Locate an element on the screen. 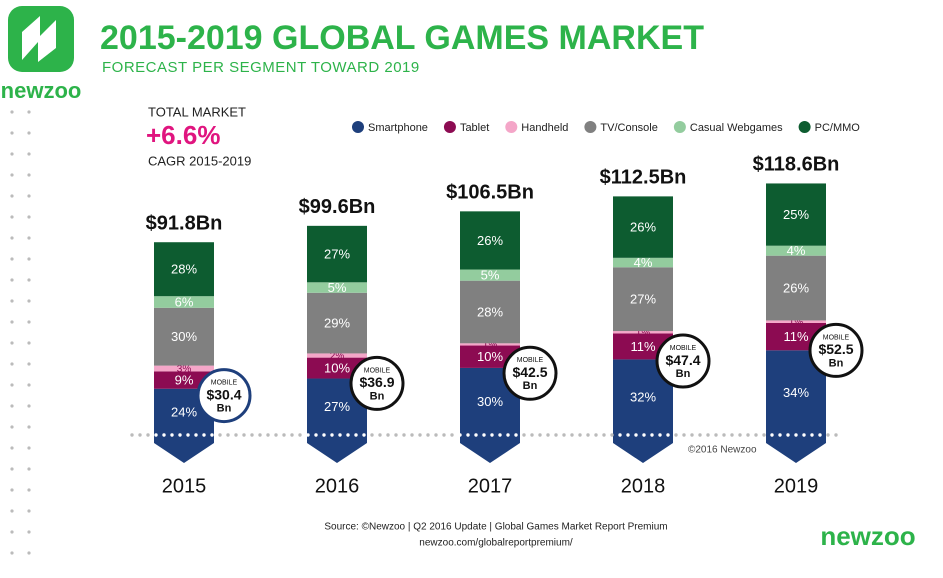  mobile-value: $42.5 is located at coordinates (529, 372).